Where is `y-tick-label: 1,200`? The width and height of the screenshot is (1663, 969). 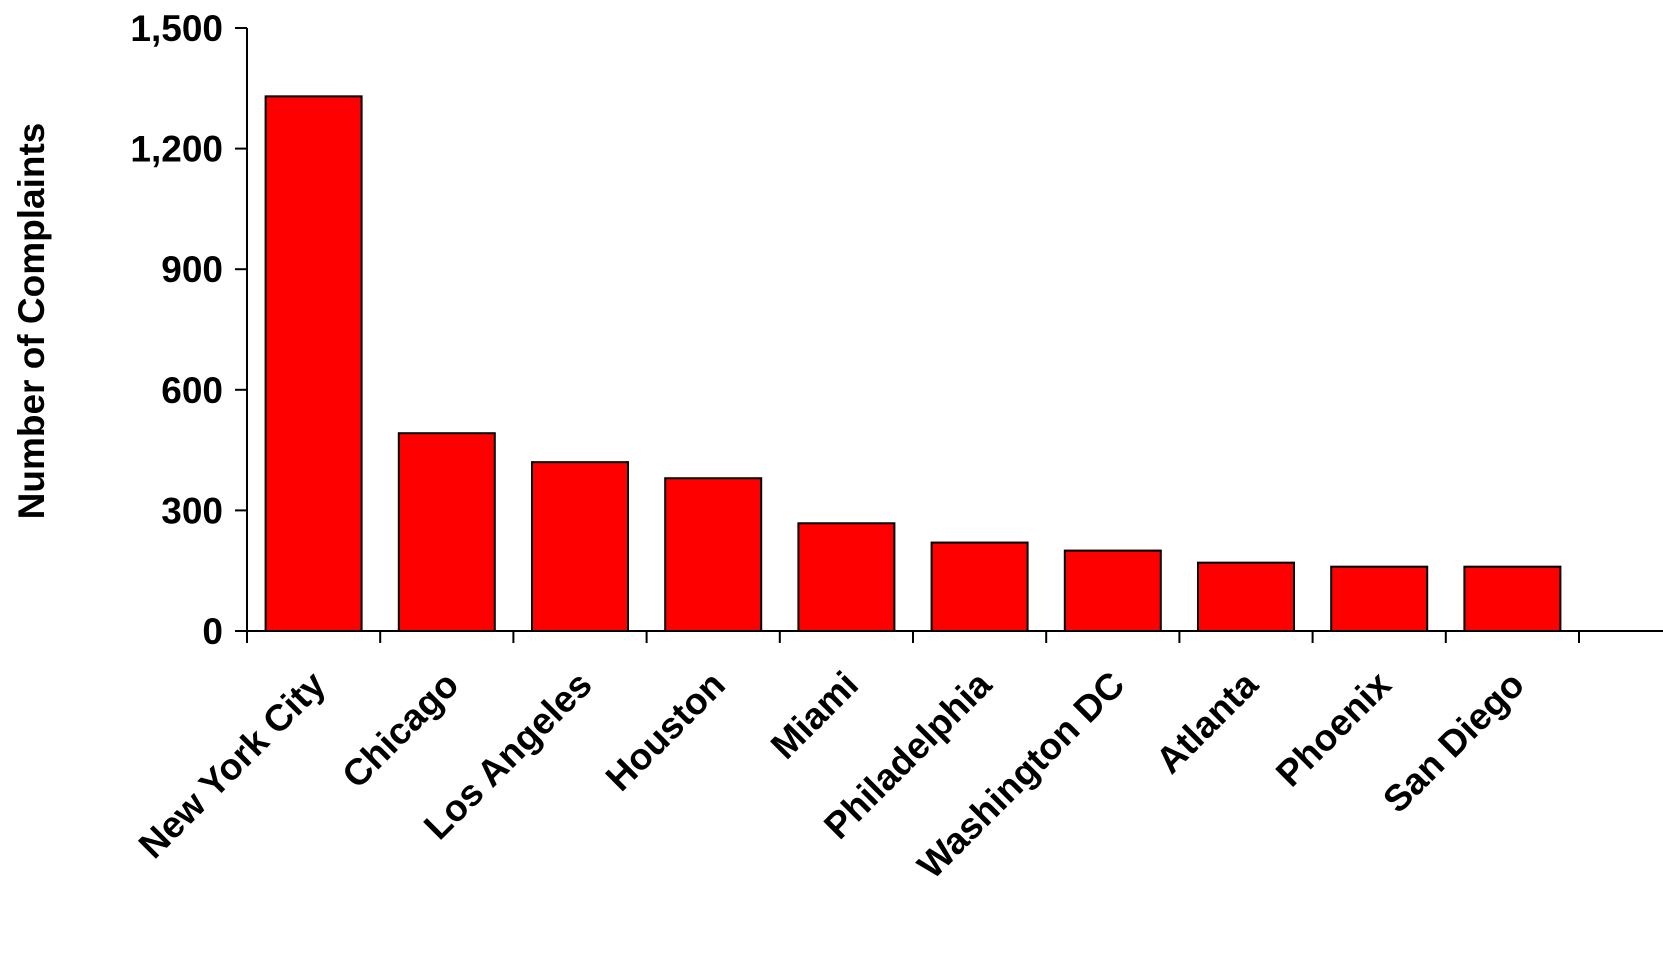
y-tick-label: 1,200 is located at coordinates (176, 149).